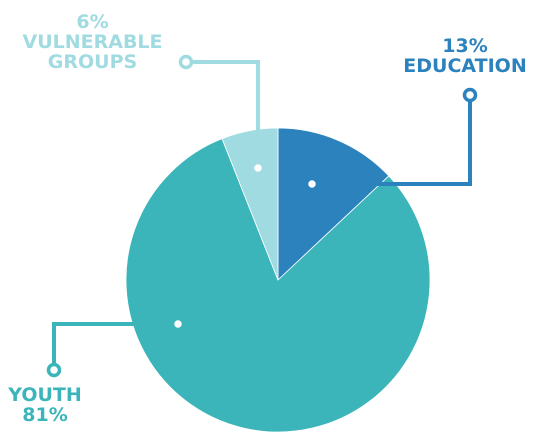 The image size is (550, 432). Describe the element at coordinates (54, 370) in the screenshot. I see `youth-leader-end-marker` at that location.